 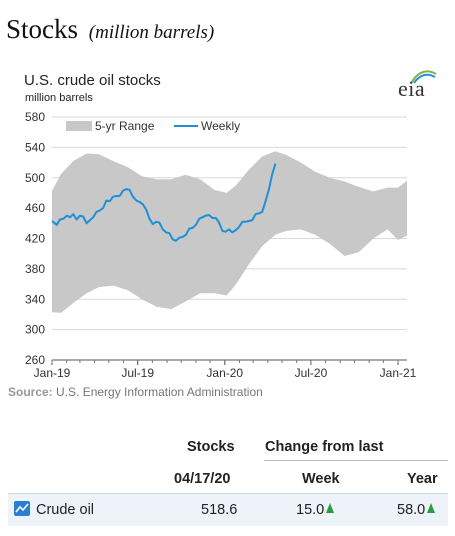 What do you see at coordinates (220, 126) in the screenshot?
I see `legend-label-weekly: Weekly` at bounding box center [220, 126].